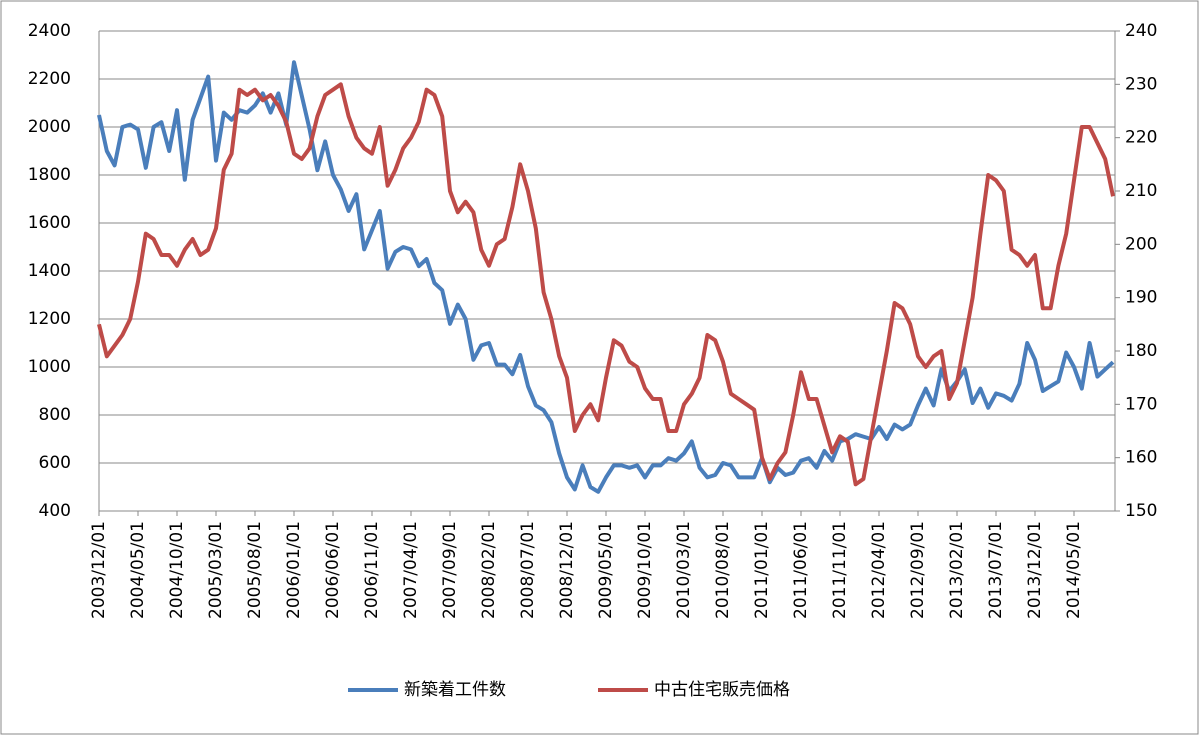 The height and width of the screenshot is (736, 1200). I want to click on x-tick-label: 2009/10/01, so click(645, 570).